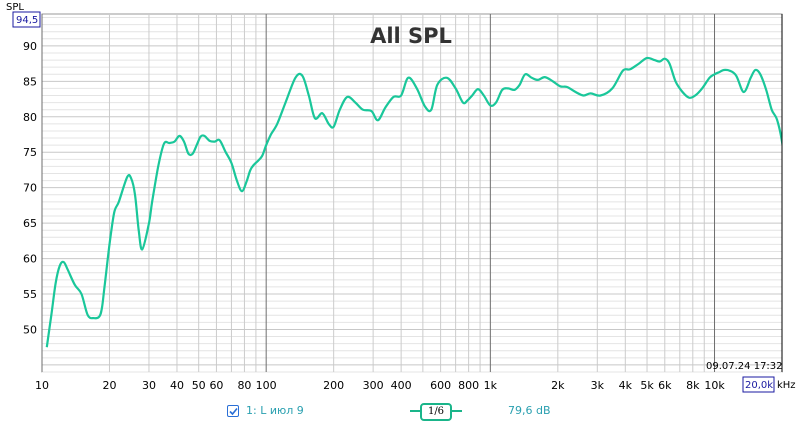 This screenshot has width=800, height=425. Describe the element at coordinates (744, 366) in the screenshot. I see `timestamp: 09.07.24 17:32` at that location.